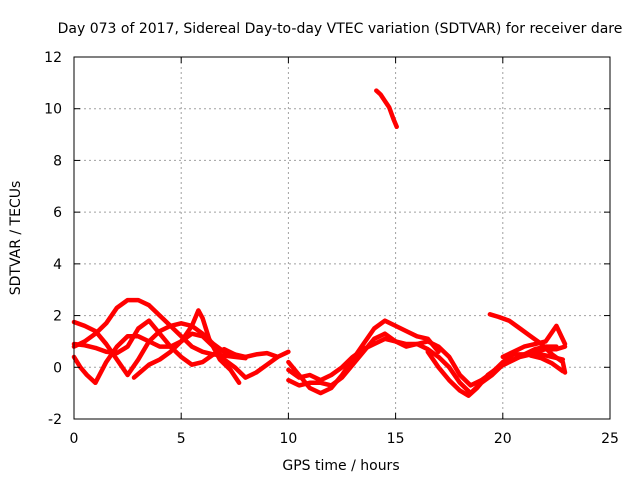 This screenshot has width=640, height=480. Describe the element at coordinates (288, 439) in the screenshot. I see `x-tick-label: 10` at that location.